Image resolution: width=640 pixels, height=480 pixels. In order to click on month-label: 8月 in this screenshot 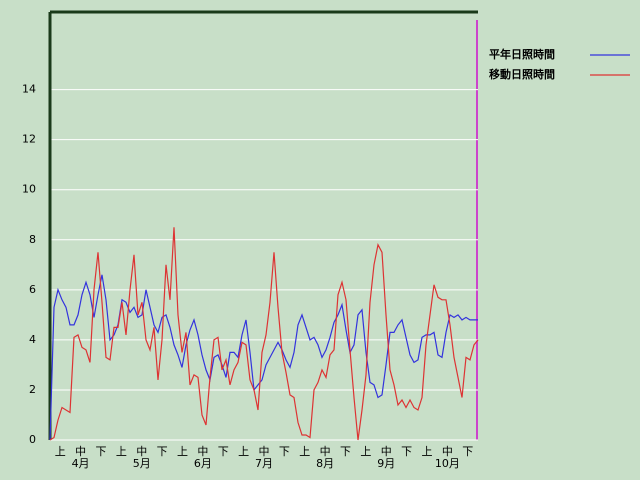, I will do `click(325, 463)`.